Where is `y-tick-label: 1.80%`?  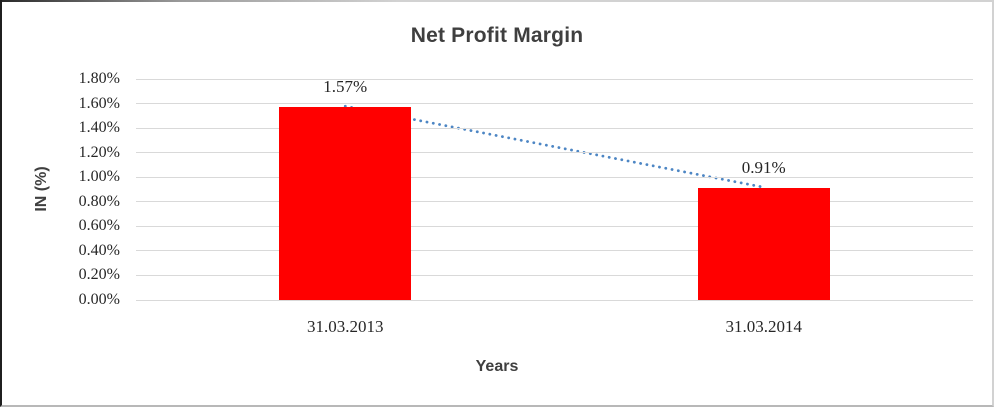 y-tick-label: 1.80% is located at coordinates (99, 78).